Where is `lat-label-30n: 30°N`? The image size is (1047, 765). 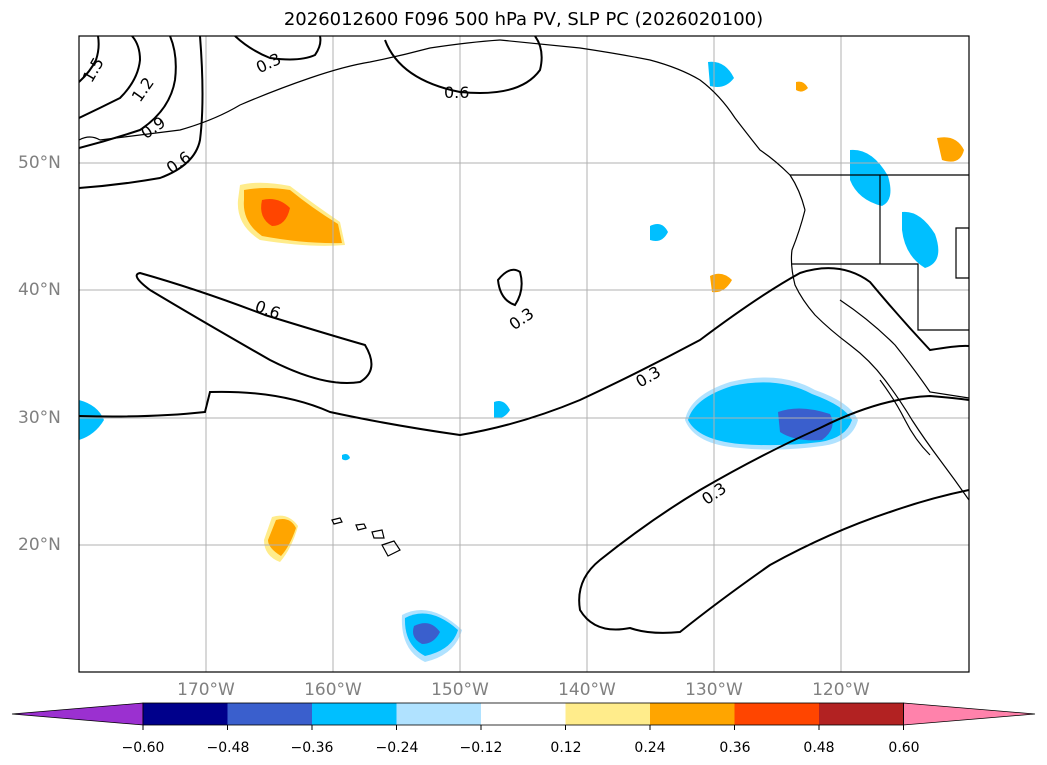 lat-label-30n: 30°N is located at coordinates (39, 418).